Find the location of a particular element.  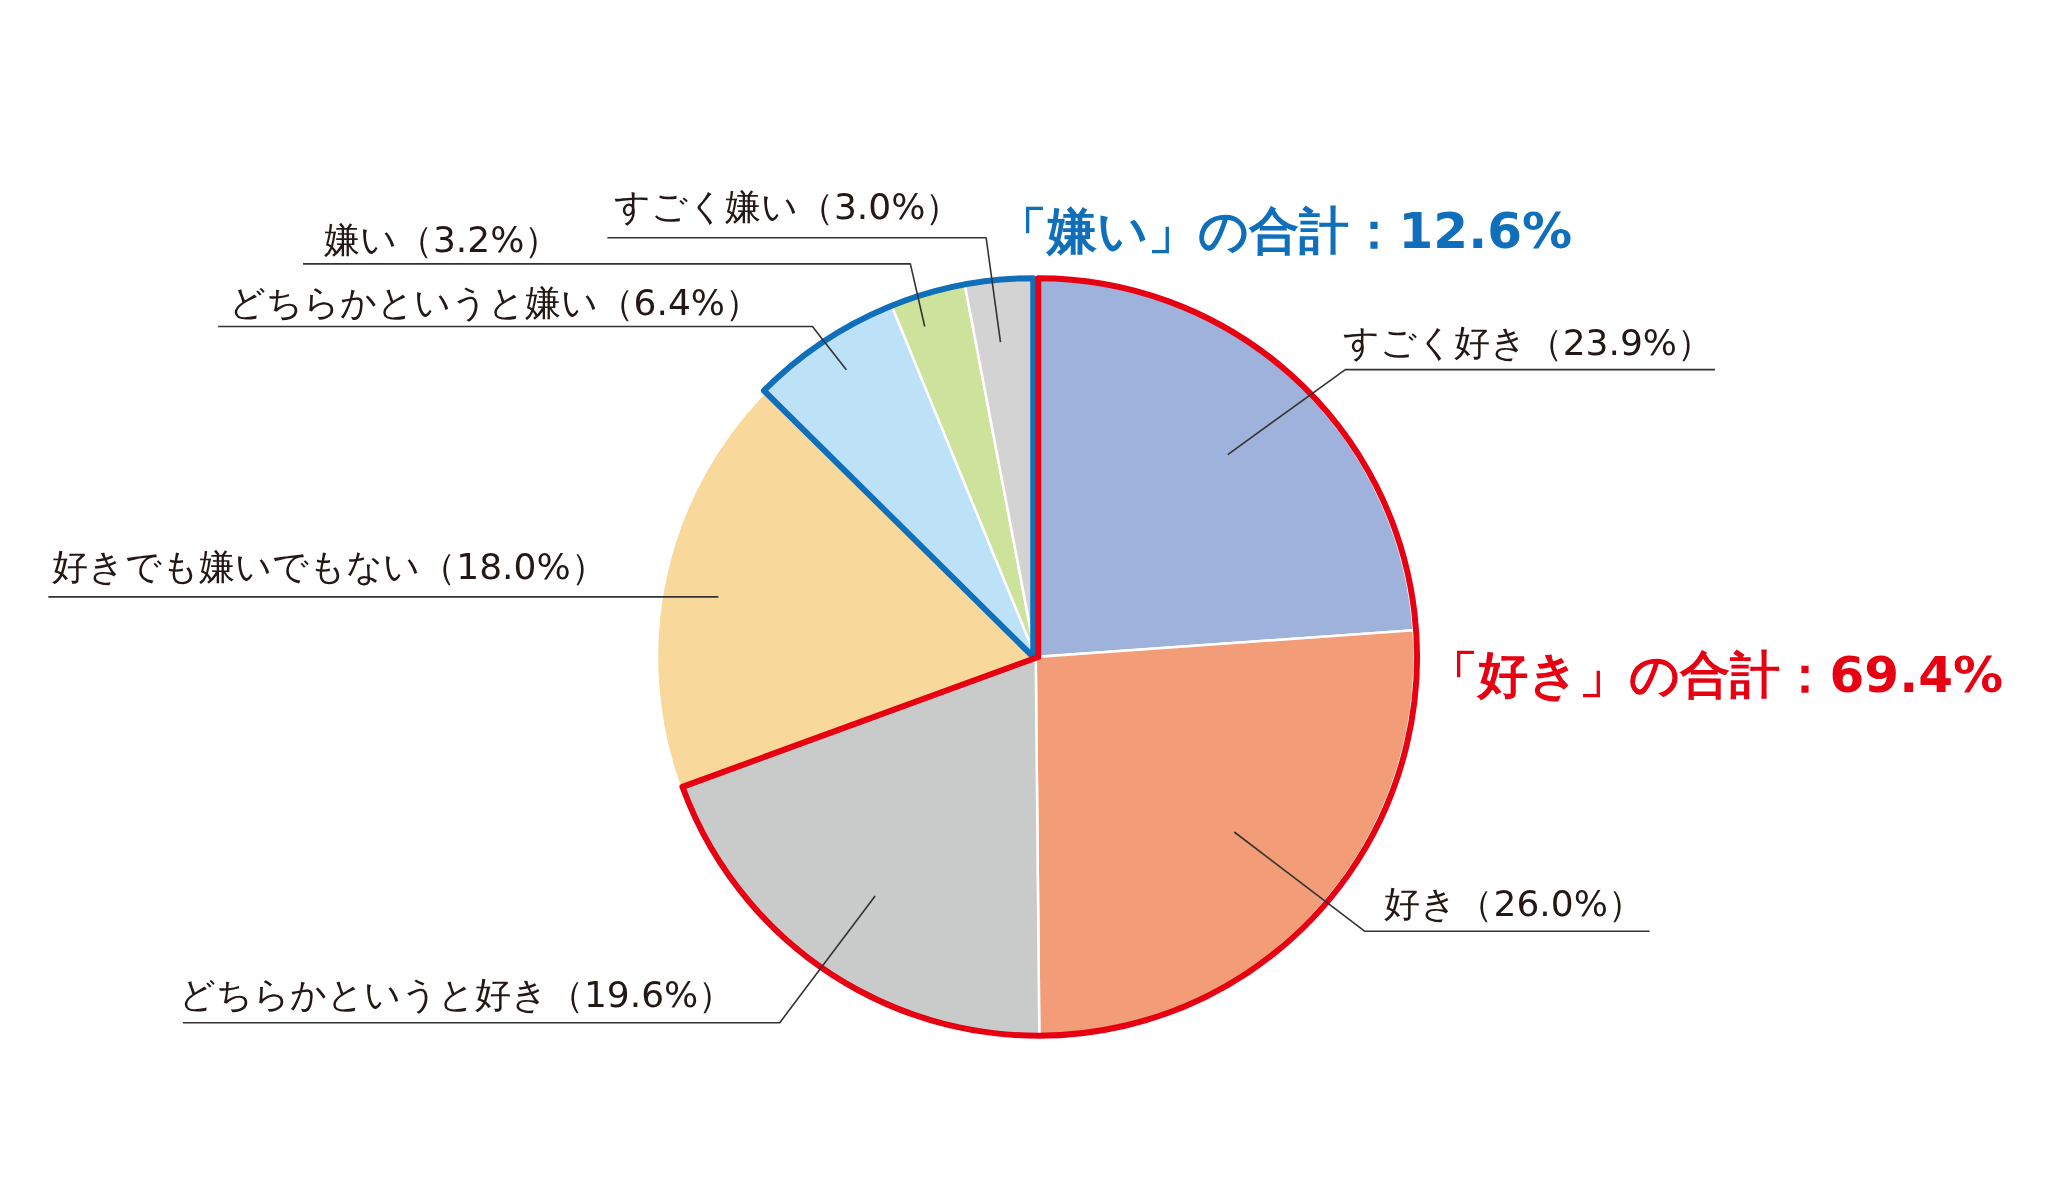

slice-label: どちらかというと好き（19.6%） is located at coordinates (456, 995).